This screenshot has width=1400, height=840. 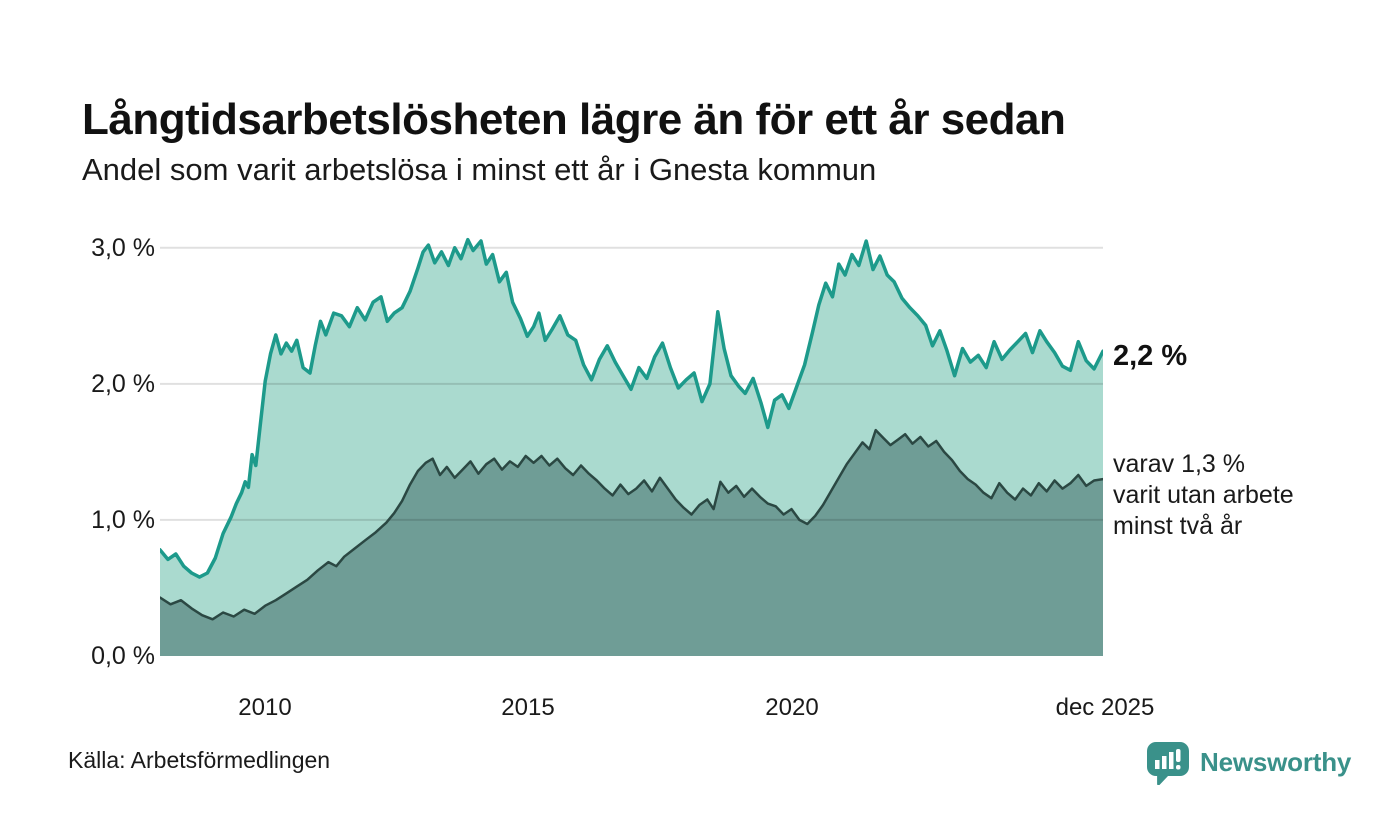 What do you see at coordinates (199, 760) in the screenshot?
I see `source-attribution: Källa: Arbetsförmedlingen` at bounding box center [199, 760].